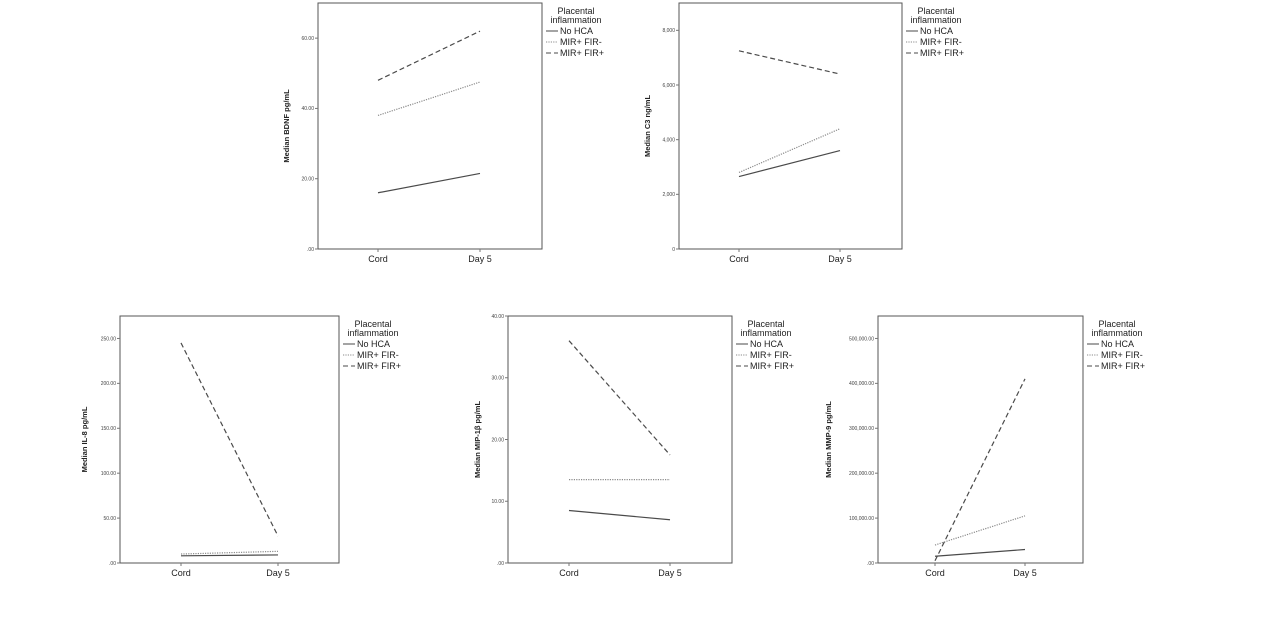 The height and width of the screenshot is (624, 1280). What do you see at coordinates (861, 474) in the screenshot?
I see `y-tick-label: 200,000.00` at bounding box center [861, 474].